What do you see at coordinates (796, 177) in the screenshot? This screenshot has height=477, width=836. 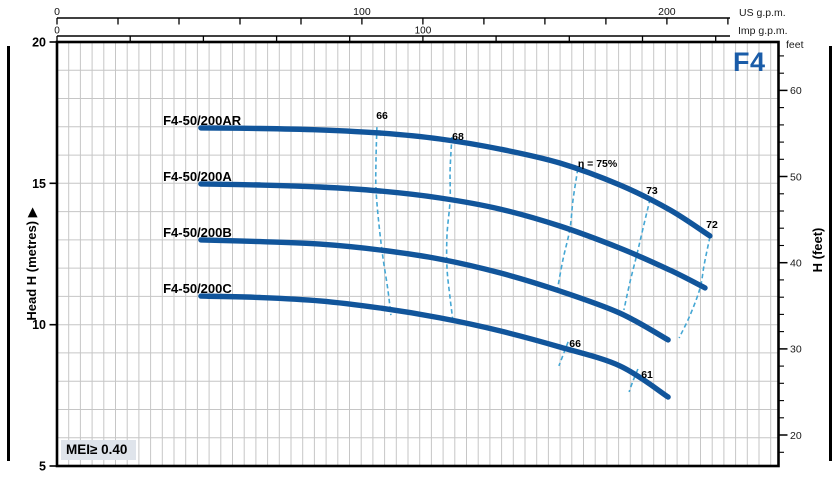 I see `svg-text: 50` at bounding box center [796, 177].